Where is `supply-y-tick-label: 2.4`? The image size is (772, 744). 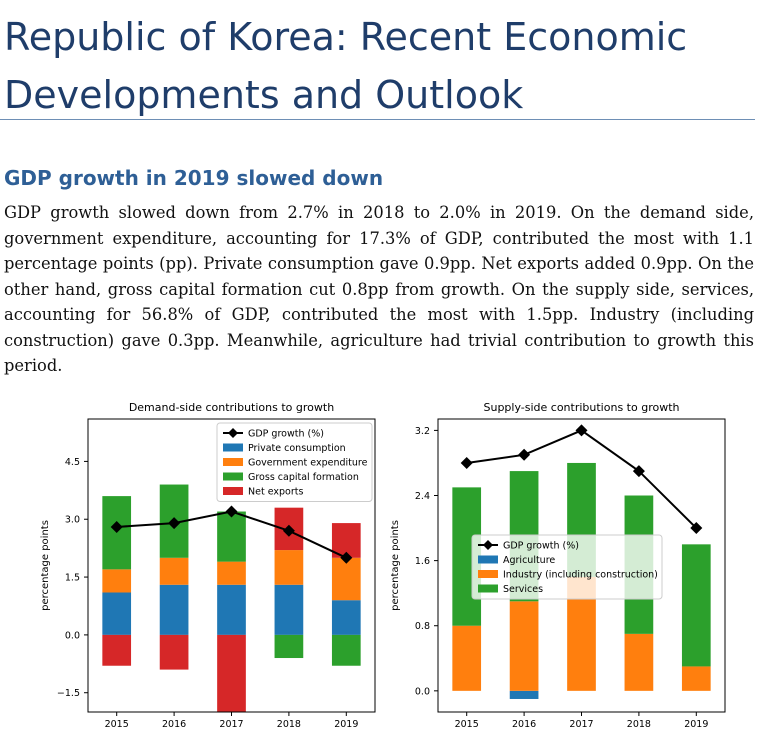
supply-y-tick-label: 2.4 is located at coordinates (422, 496).